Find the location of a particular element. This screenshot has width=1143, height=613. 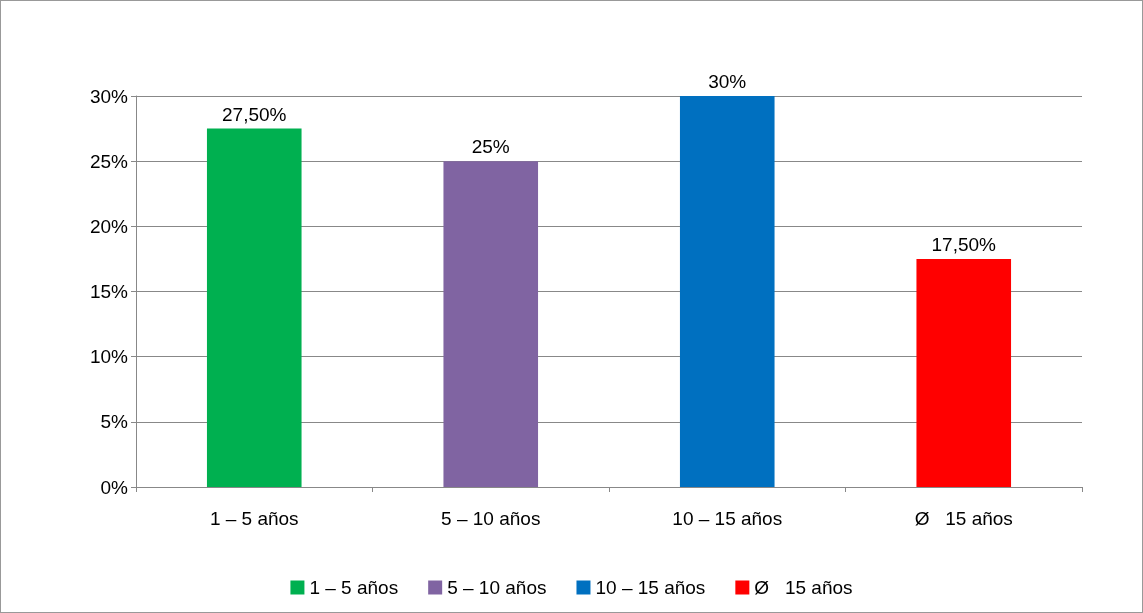

x-tick-label: Ø 15 años is located at coordinates (963, 518).